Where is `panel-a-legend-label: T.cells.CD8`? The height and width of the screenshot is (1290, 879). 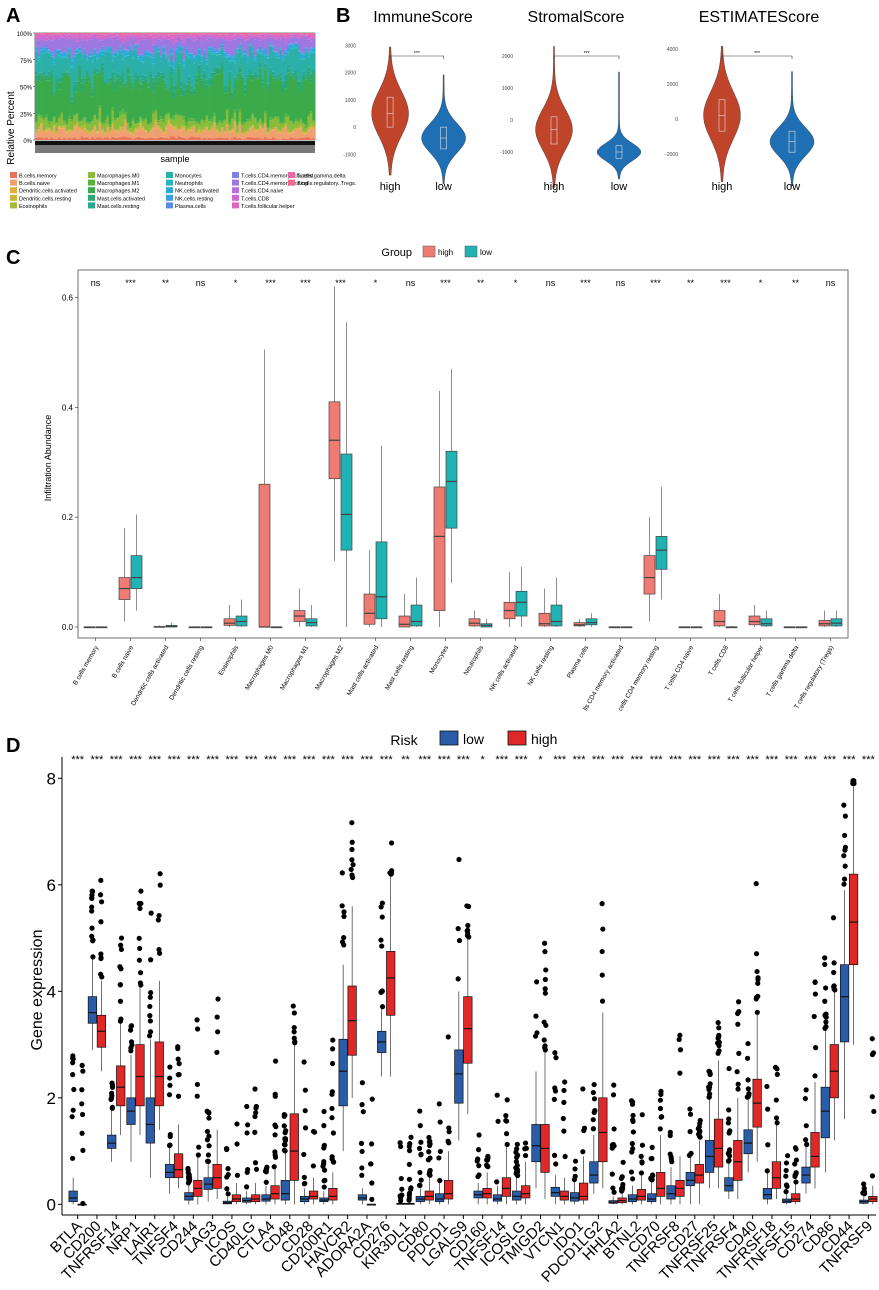
panel-a-legend-label: T.cells.CD8 is located at coordinates (255, 199).